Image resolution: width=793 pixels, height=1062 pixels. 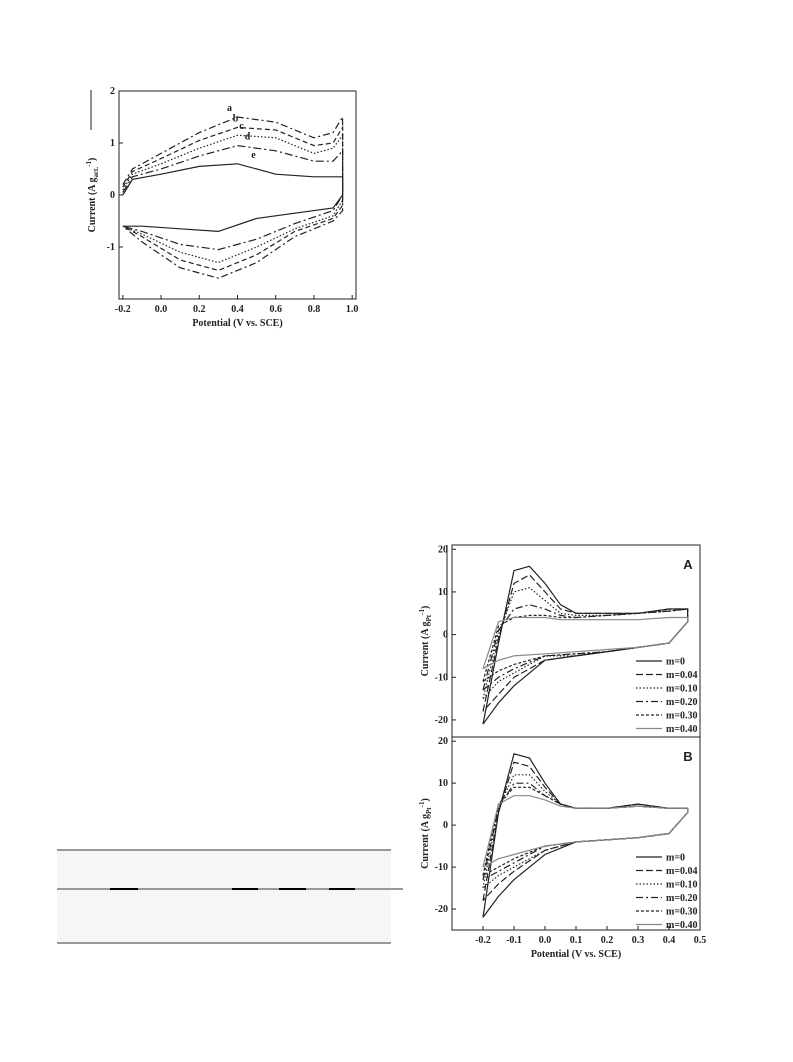 I want to click on x-tick-label: 0.8, so click(x=314, y=309).